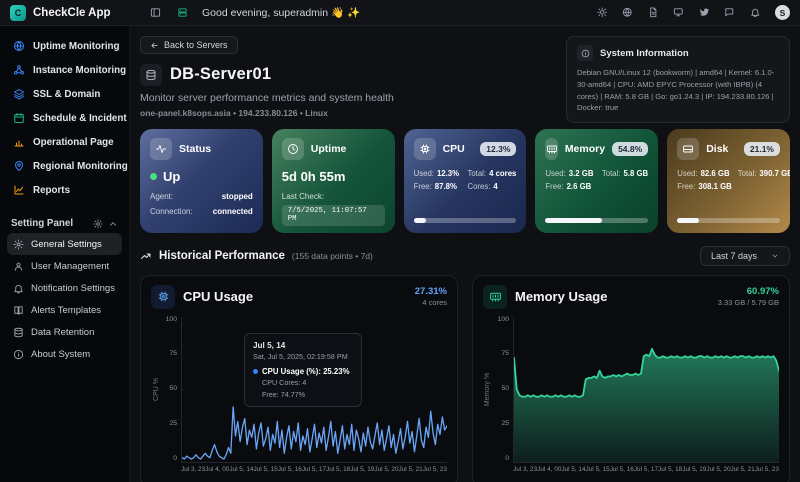 This screenshot has height=482, width=800. Describe the element at coordinates (704, 12) in the screenshot. I see `twitter-icon` at that location.